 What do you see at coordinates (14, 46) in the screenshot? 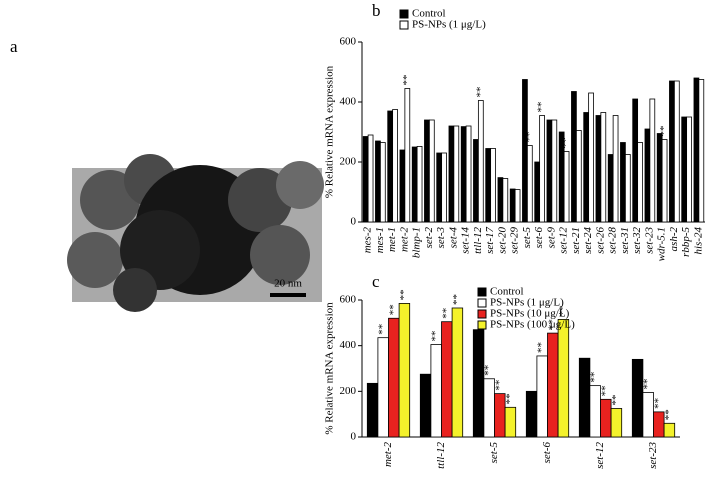
I see `panel-label: a` at bounding box center [14, 46].